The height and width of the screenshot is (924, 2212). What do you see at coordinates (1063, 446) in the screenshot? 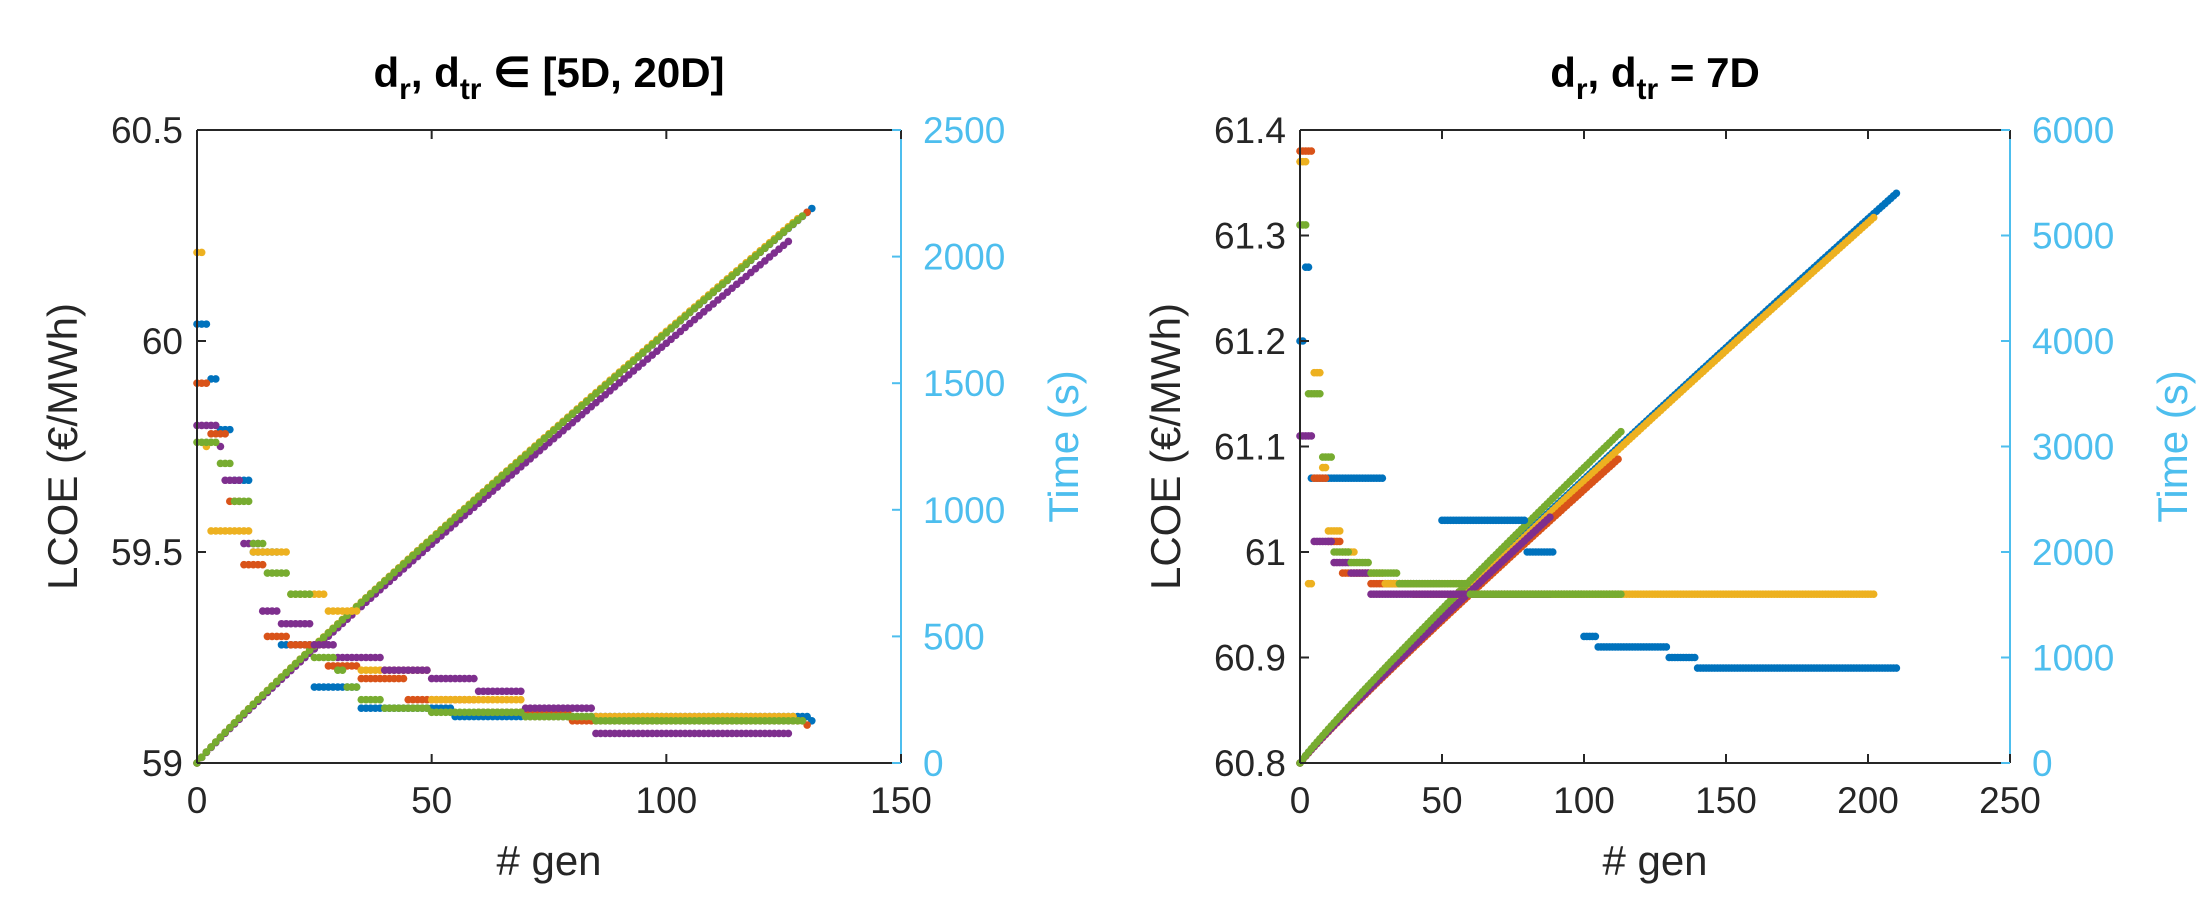
I see `y-right-axis-label: Time (s)` at bounding box center [1063, 446].